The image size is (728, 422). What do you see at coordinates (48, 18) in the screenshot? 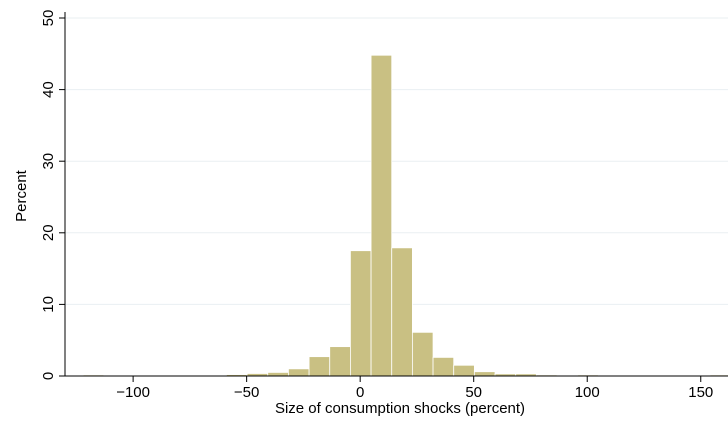
I see `y-tick-label-50: 50` at bounding box center [48, 18].